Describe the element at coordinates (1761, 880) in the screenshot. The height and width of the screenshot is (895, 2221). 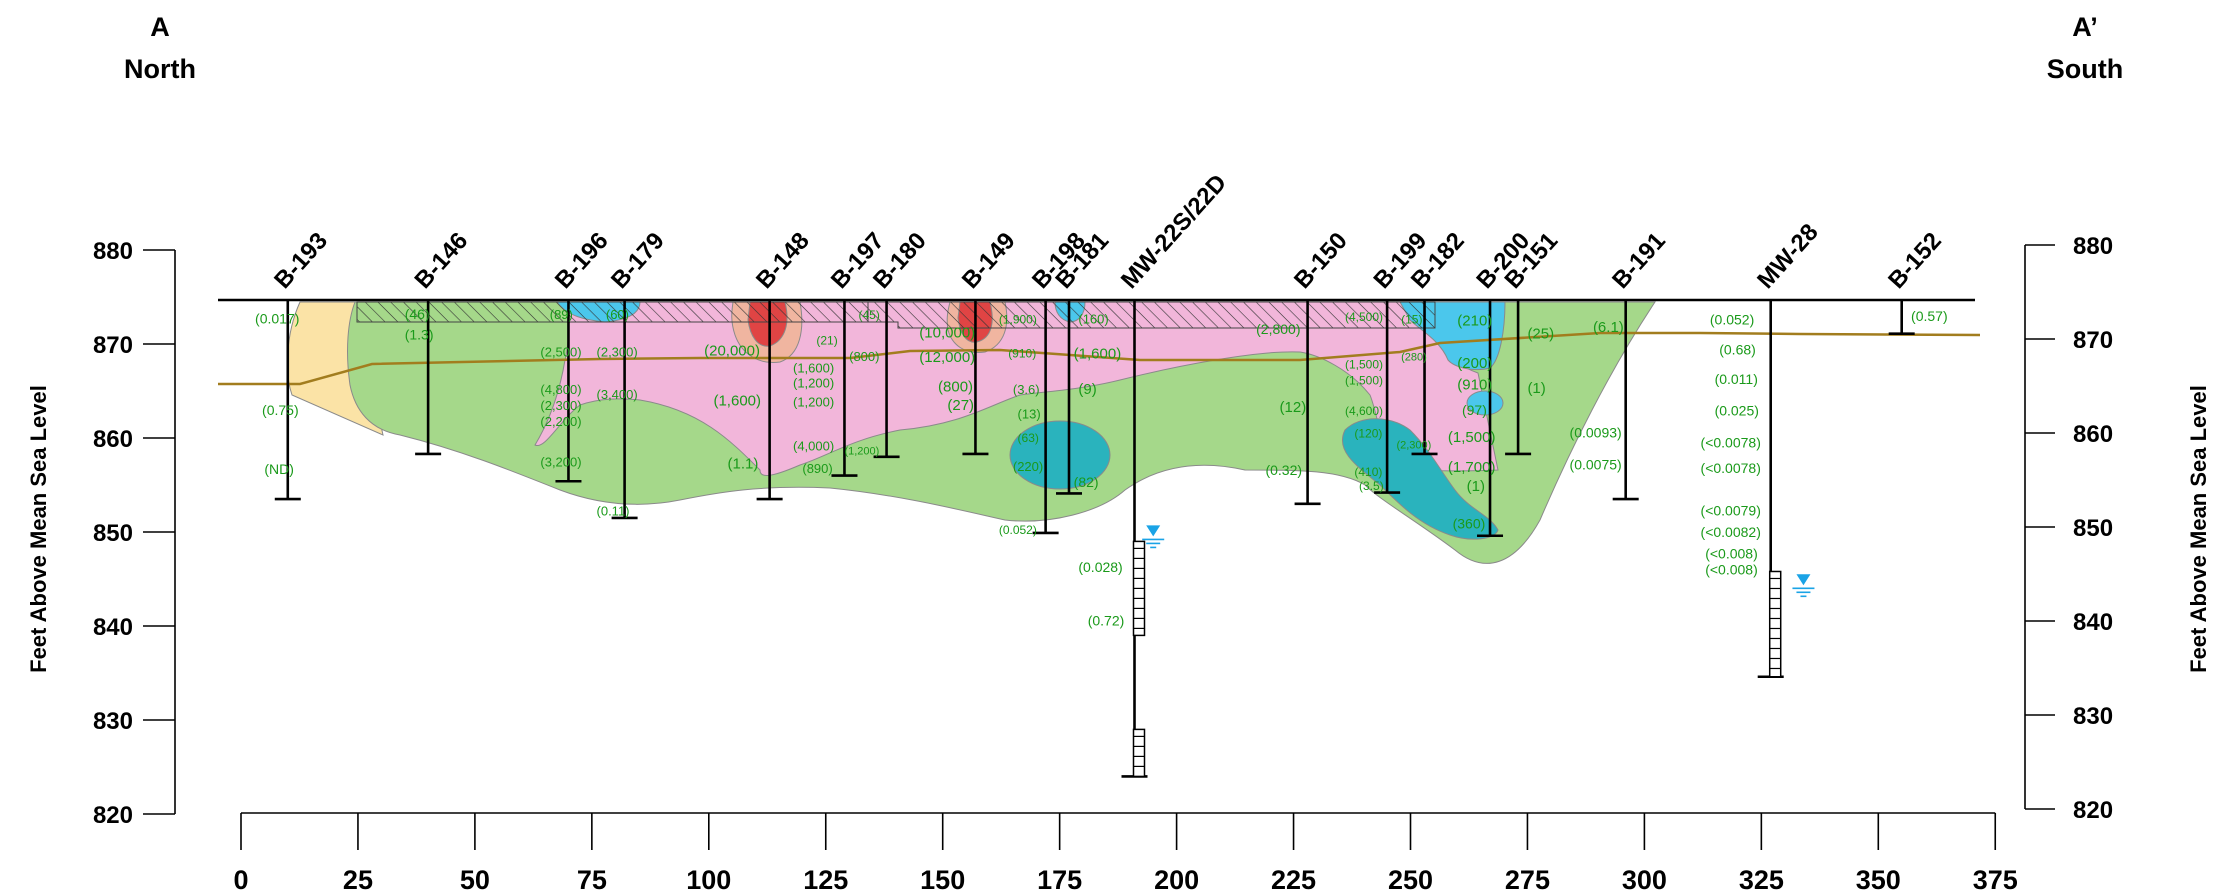
I see `x-tick-label: 325` at that location.